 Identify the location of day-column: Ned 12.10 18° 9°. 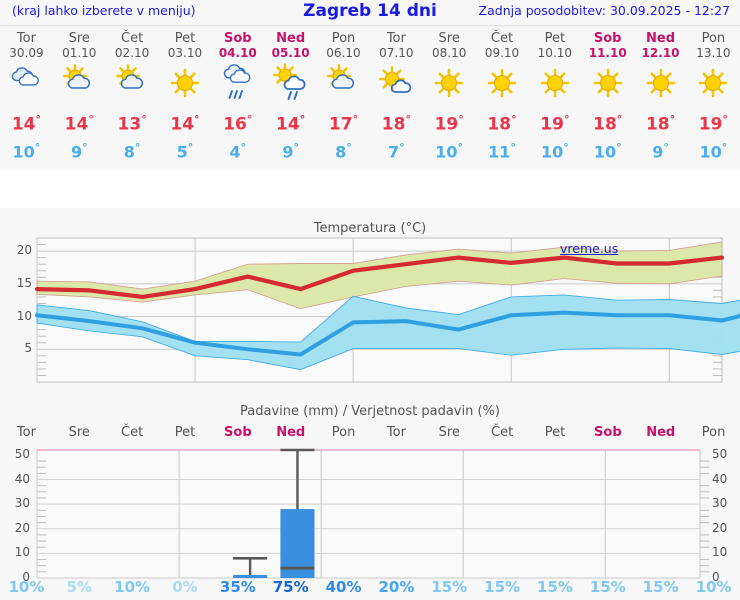
(660, 99).